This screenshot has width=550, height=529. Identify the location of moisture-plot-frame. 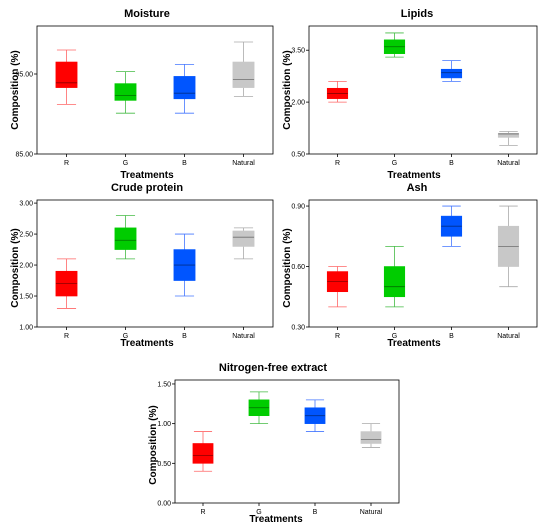
(155, 90).